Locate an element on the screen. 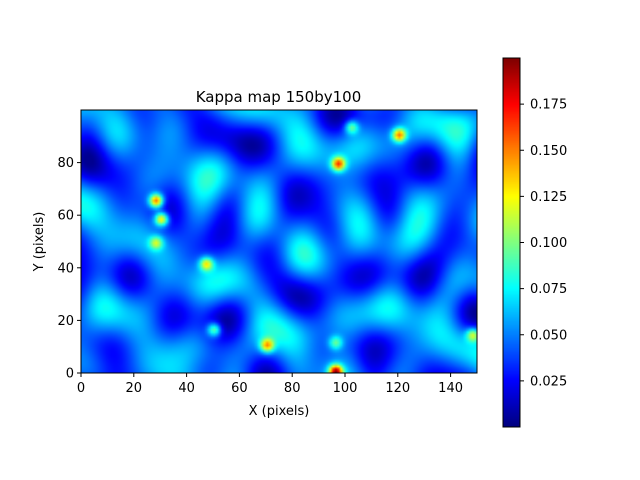 The image size is (640, 480). colorbar-tick-label: 0.050 is located at coordinates (548, 335).